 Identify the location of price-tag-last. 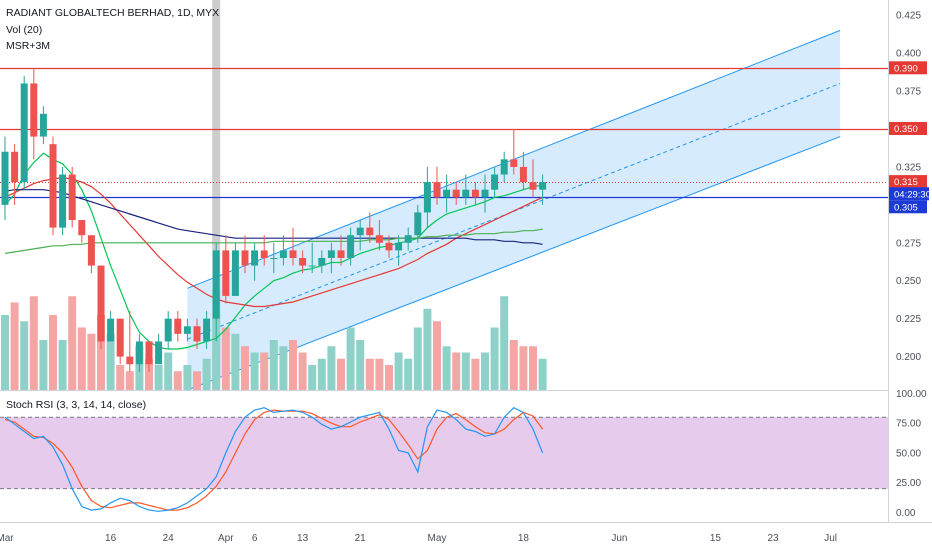
(908, 182).